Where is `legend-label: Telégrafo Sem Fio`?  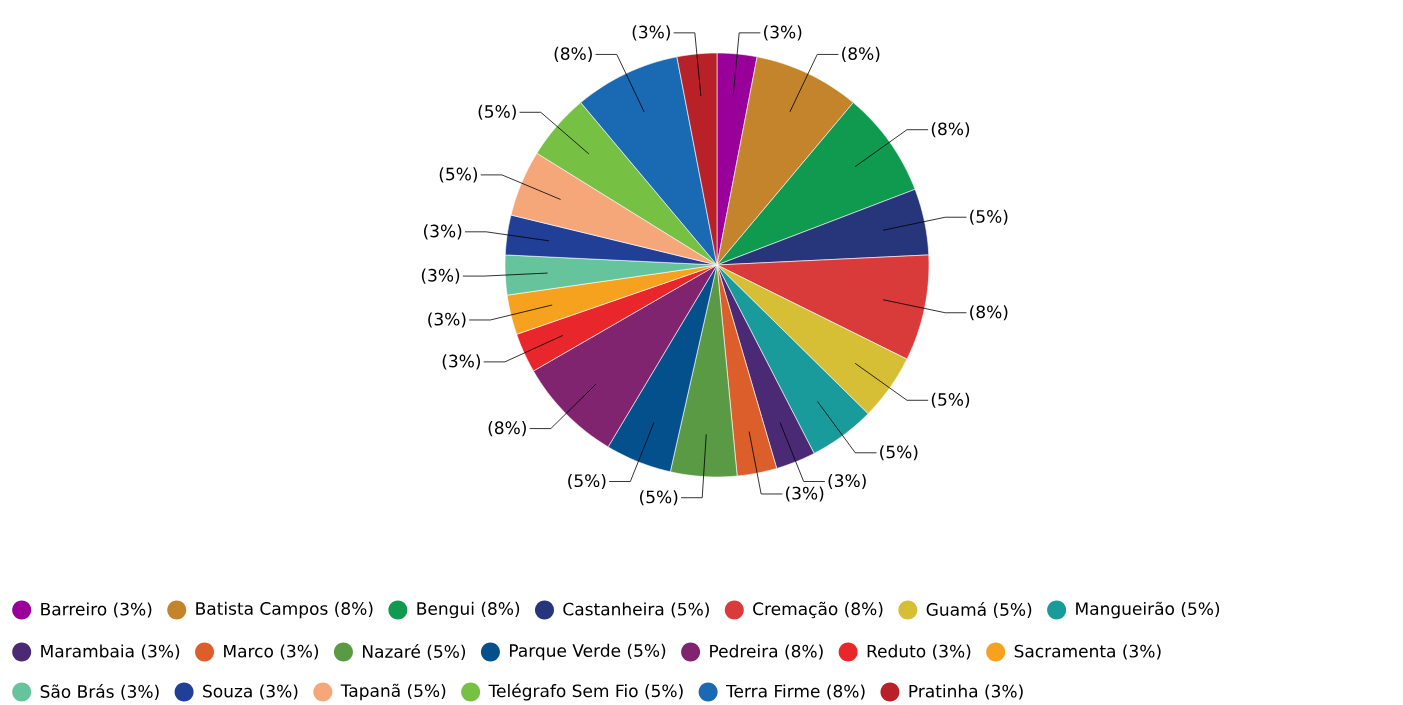 legend-label: Telégrafo Sem Fio is located at coordinates (563, 692).